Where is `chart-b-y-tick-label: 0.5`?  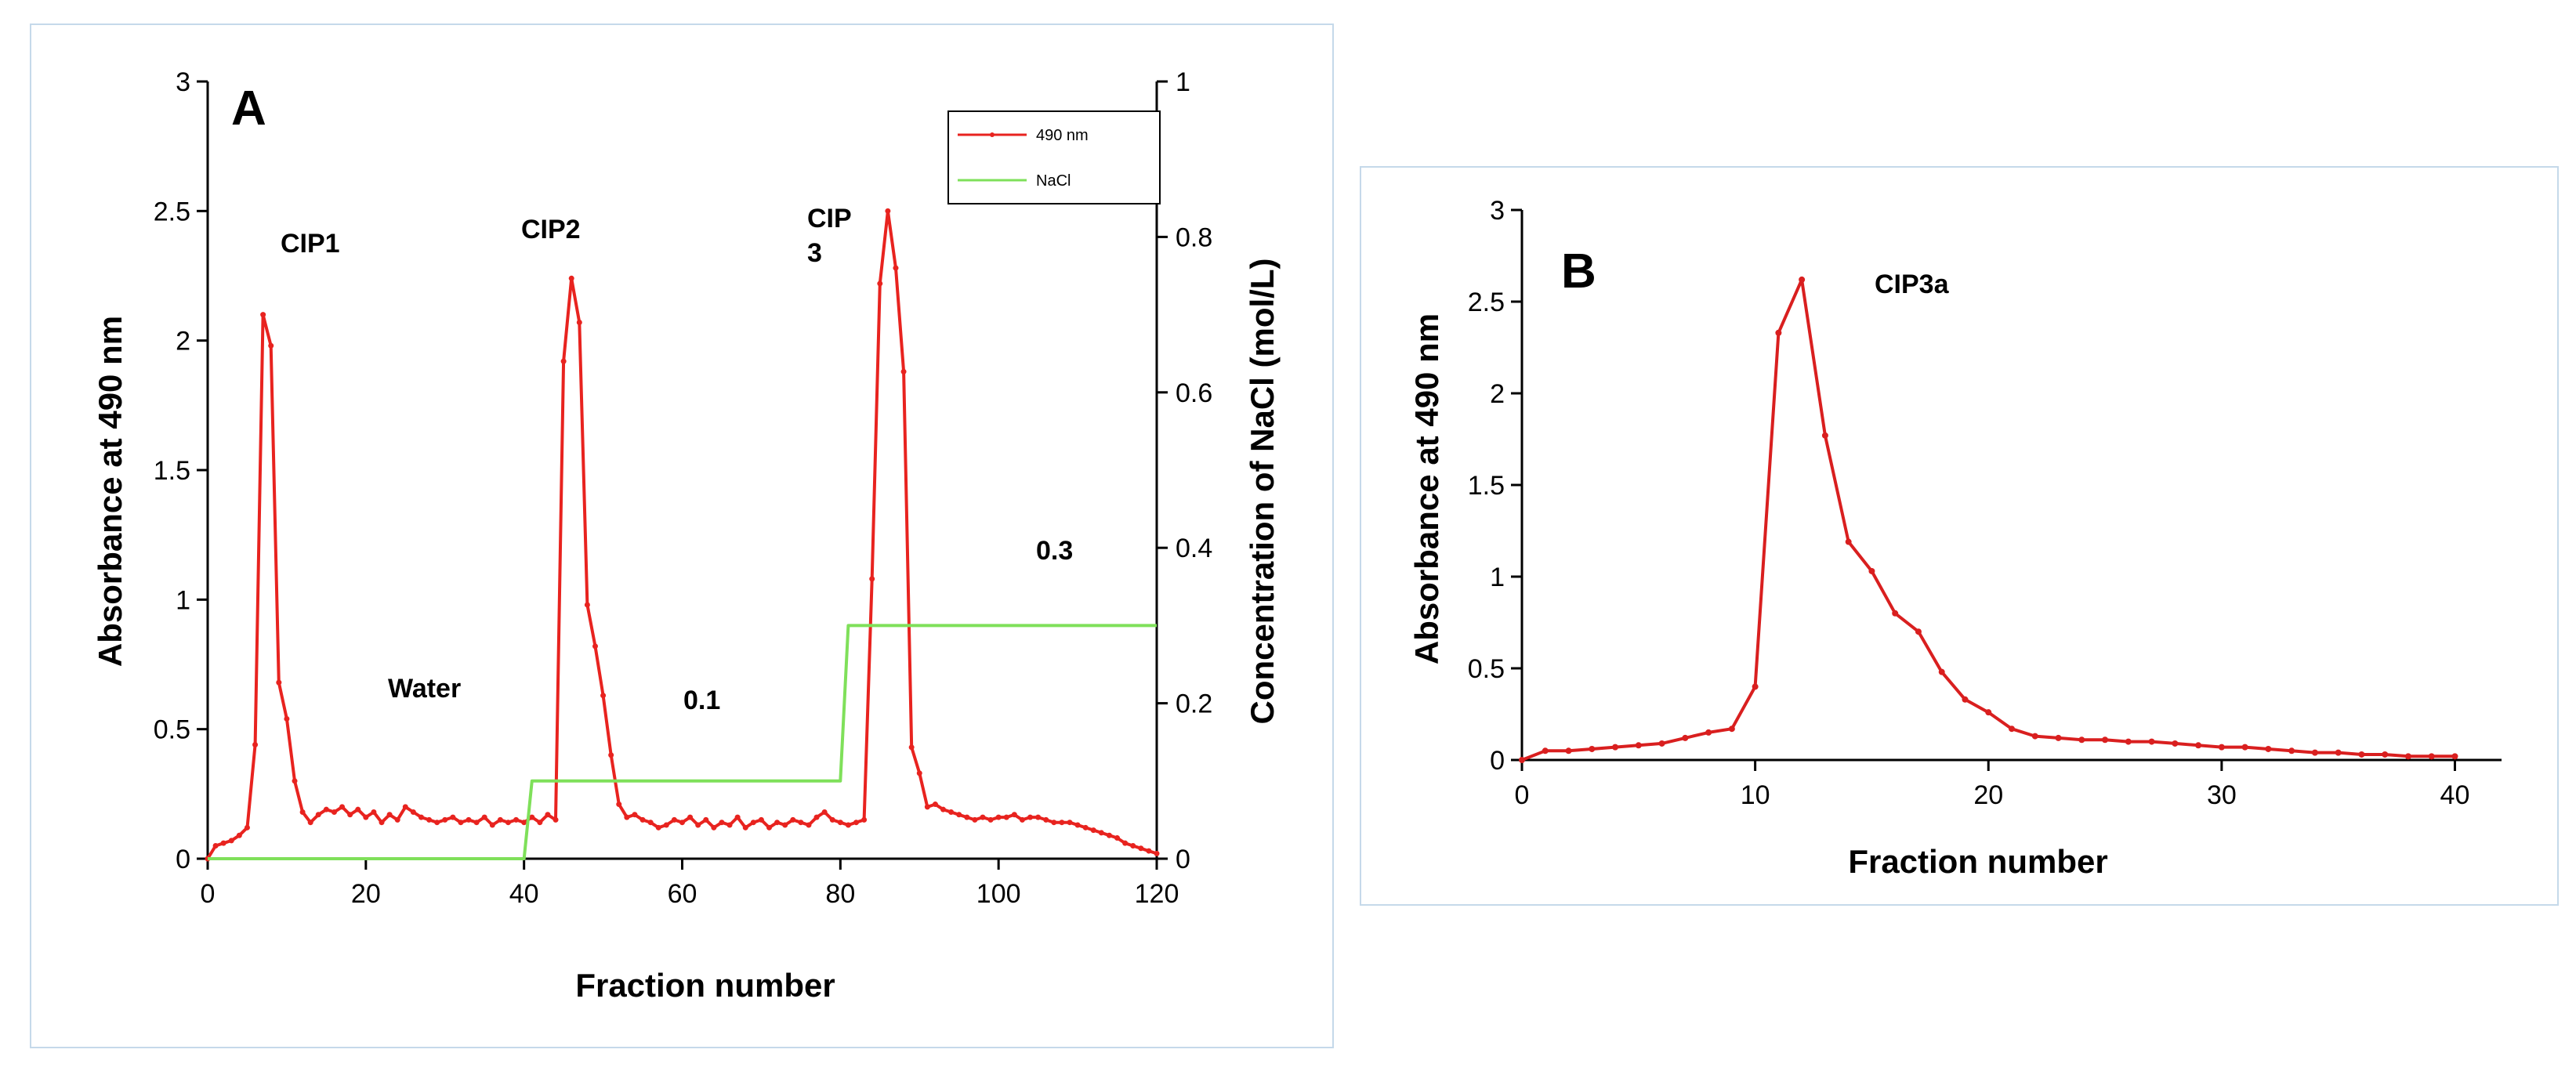 chart-b-y-tick-label: 0.5 is located at coordinates (1486, 669).